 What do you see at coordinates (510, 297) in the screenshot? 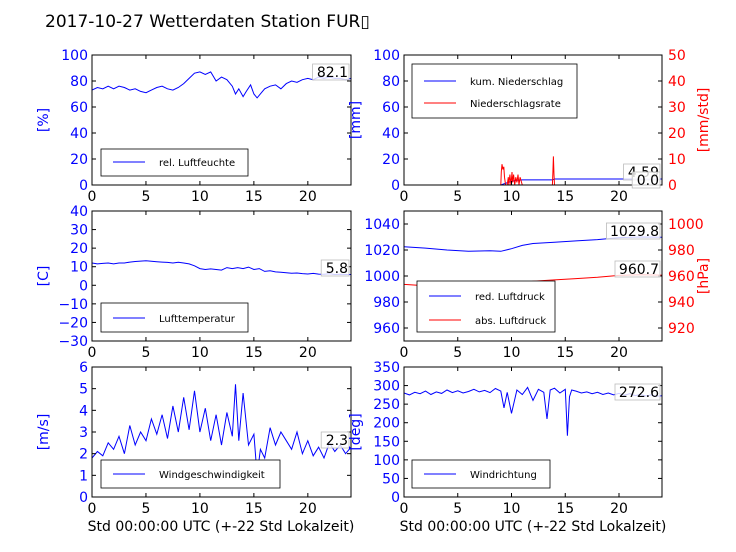
I see `legend-label: red. Luftdruck` at bounding box center [510, 297].